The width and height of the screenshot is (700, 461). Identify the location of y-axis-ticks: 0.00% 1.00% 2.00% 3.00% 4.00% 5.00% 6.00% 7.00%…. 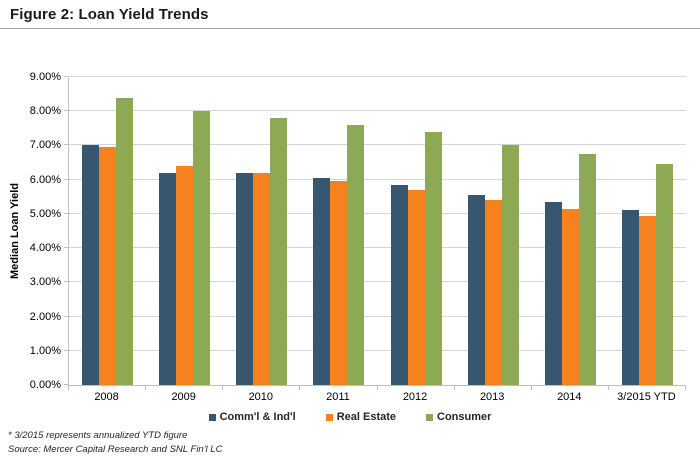
(30, 231).